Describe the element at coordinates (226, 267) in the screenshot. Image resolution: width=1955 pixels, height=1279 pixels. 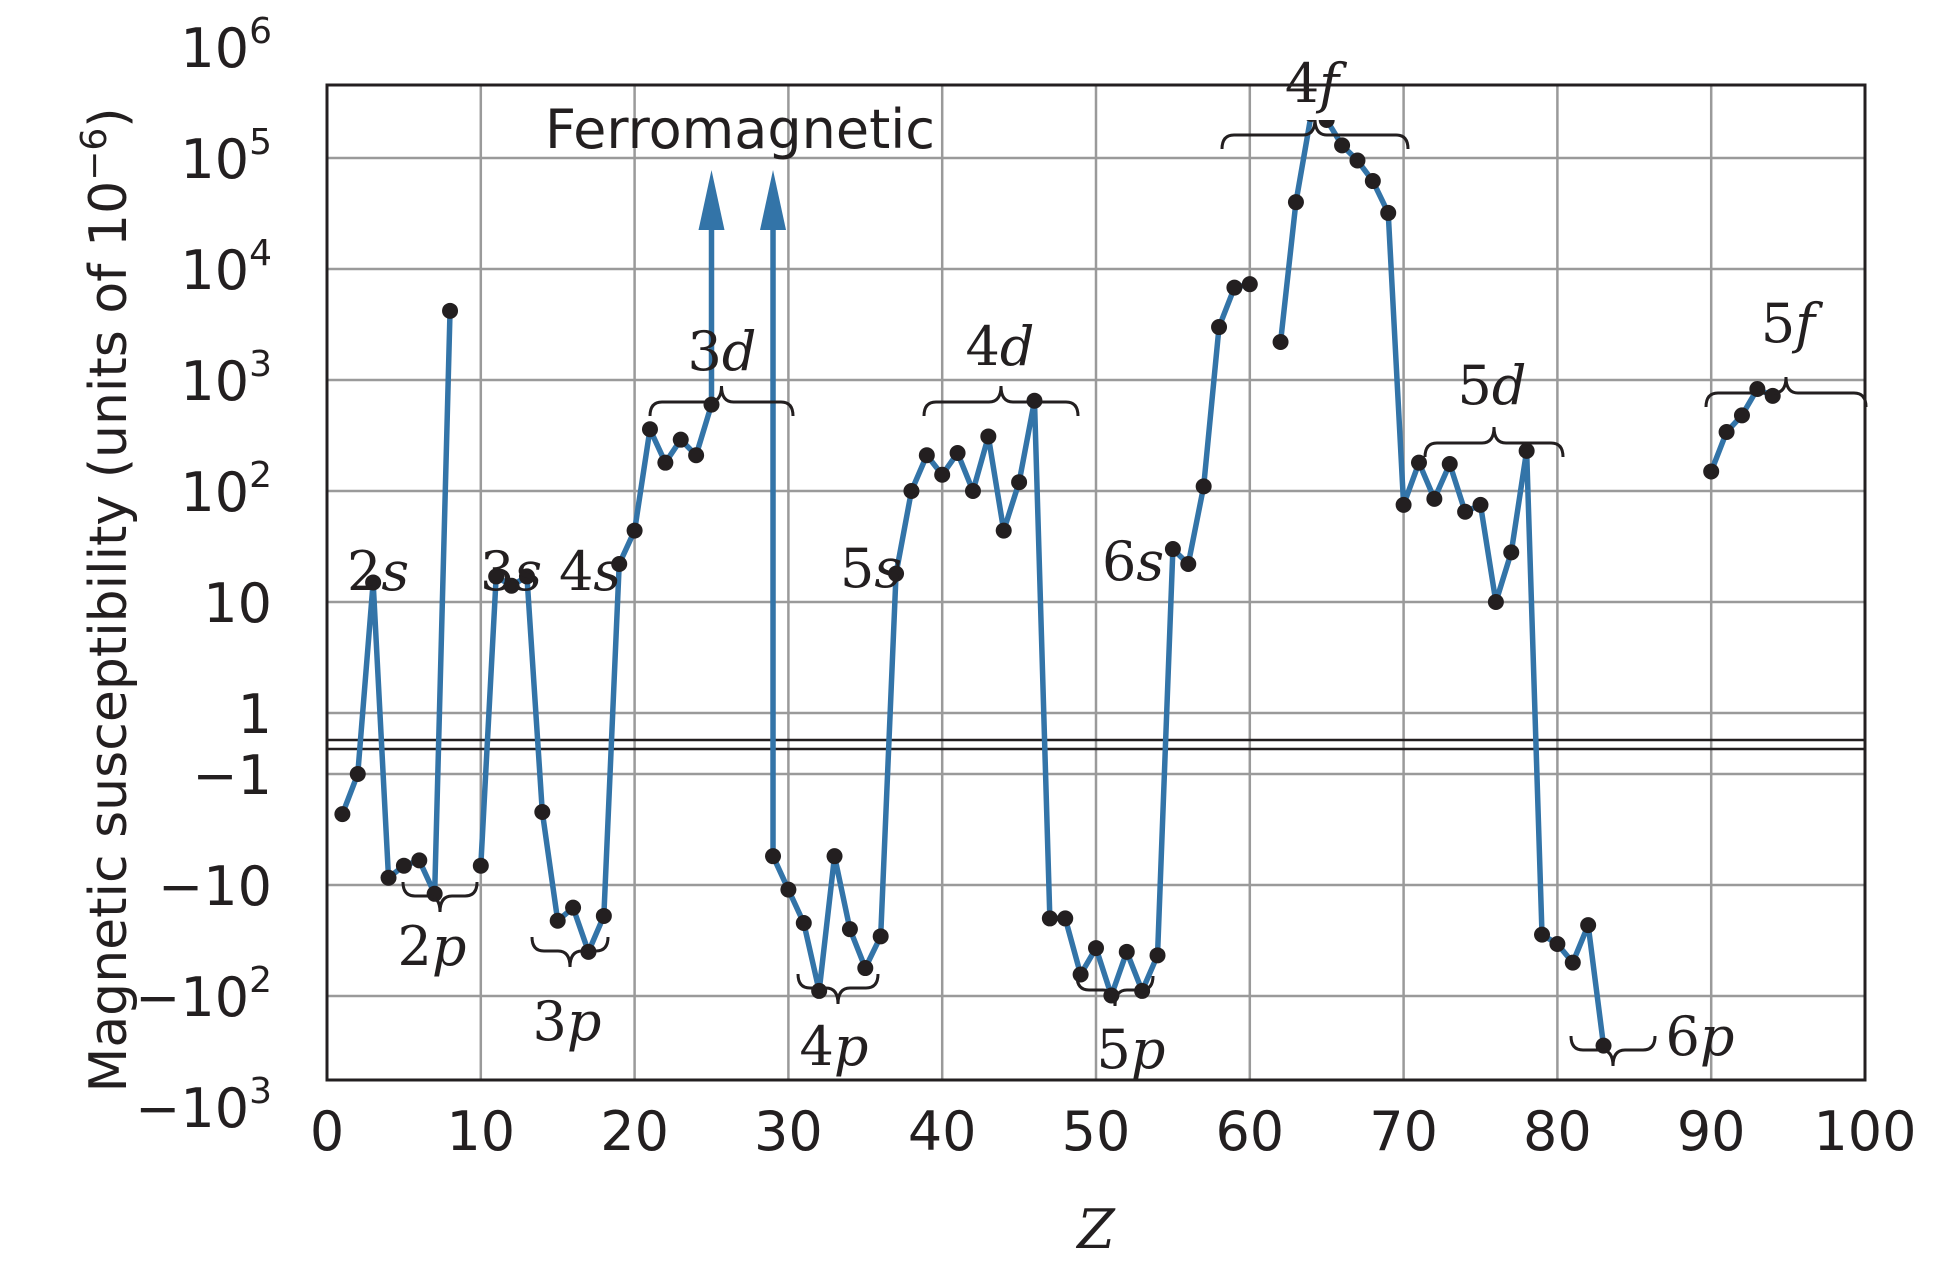
I see `y-tick-label: 10⁴` at that location.